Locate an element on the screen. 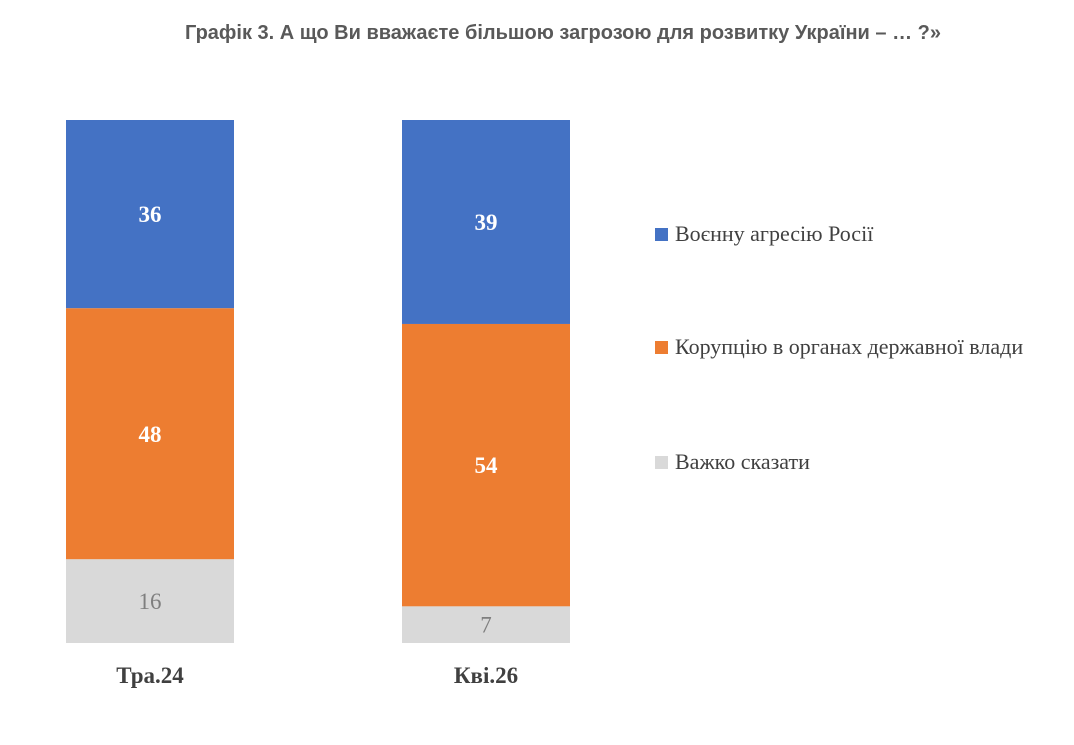  legend-item-military: Воєнну агресію Росії is located at coordinates (855, 233).